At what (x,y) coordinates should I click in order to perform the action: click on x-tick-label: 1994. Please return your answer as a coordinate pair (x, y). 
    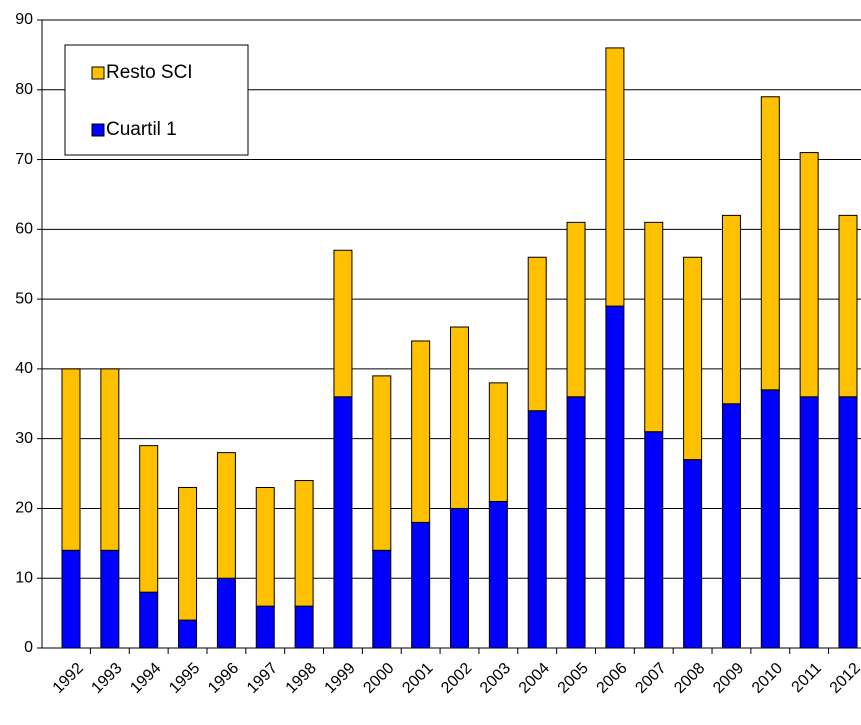
    Looking at the image, I should click on (145, 678).